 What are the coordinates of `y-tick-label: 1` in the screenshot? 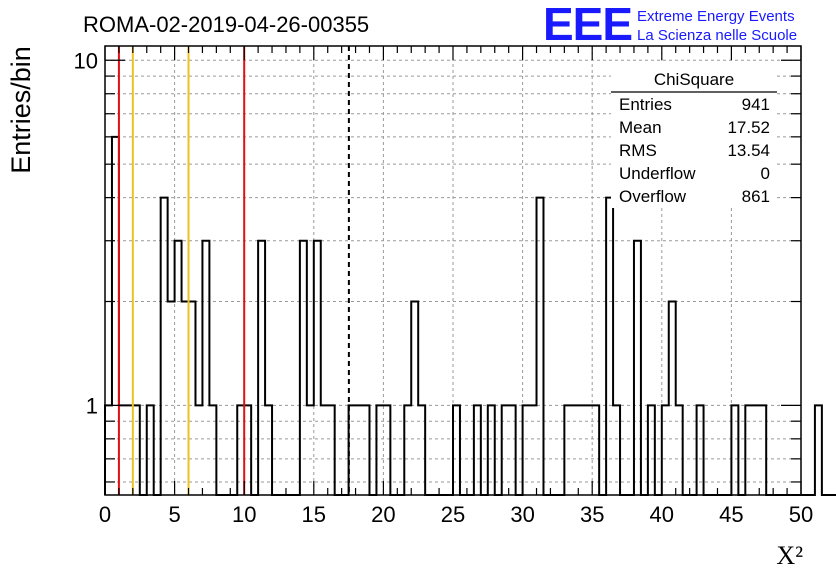 It's located at (92, 405).